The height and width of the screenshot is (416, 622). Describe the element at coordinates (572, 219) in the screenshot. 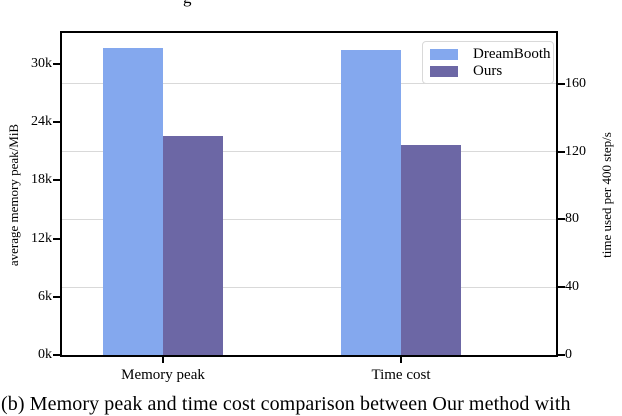

I see `y2-axis-tick-label: 80` at that location.